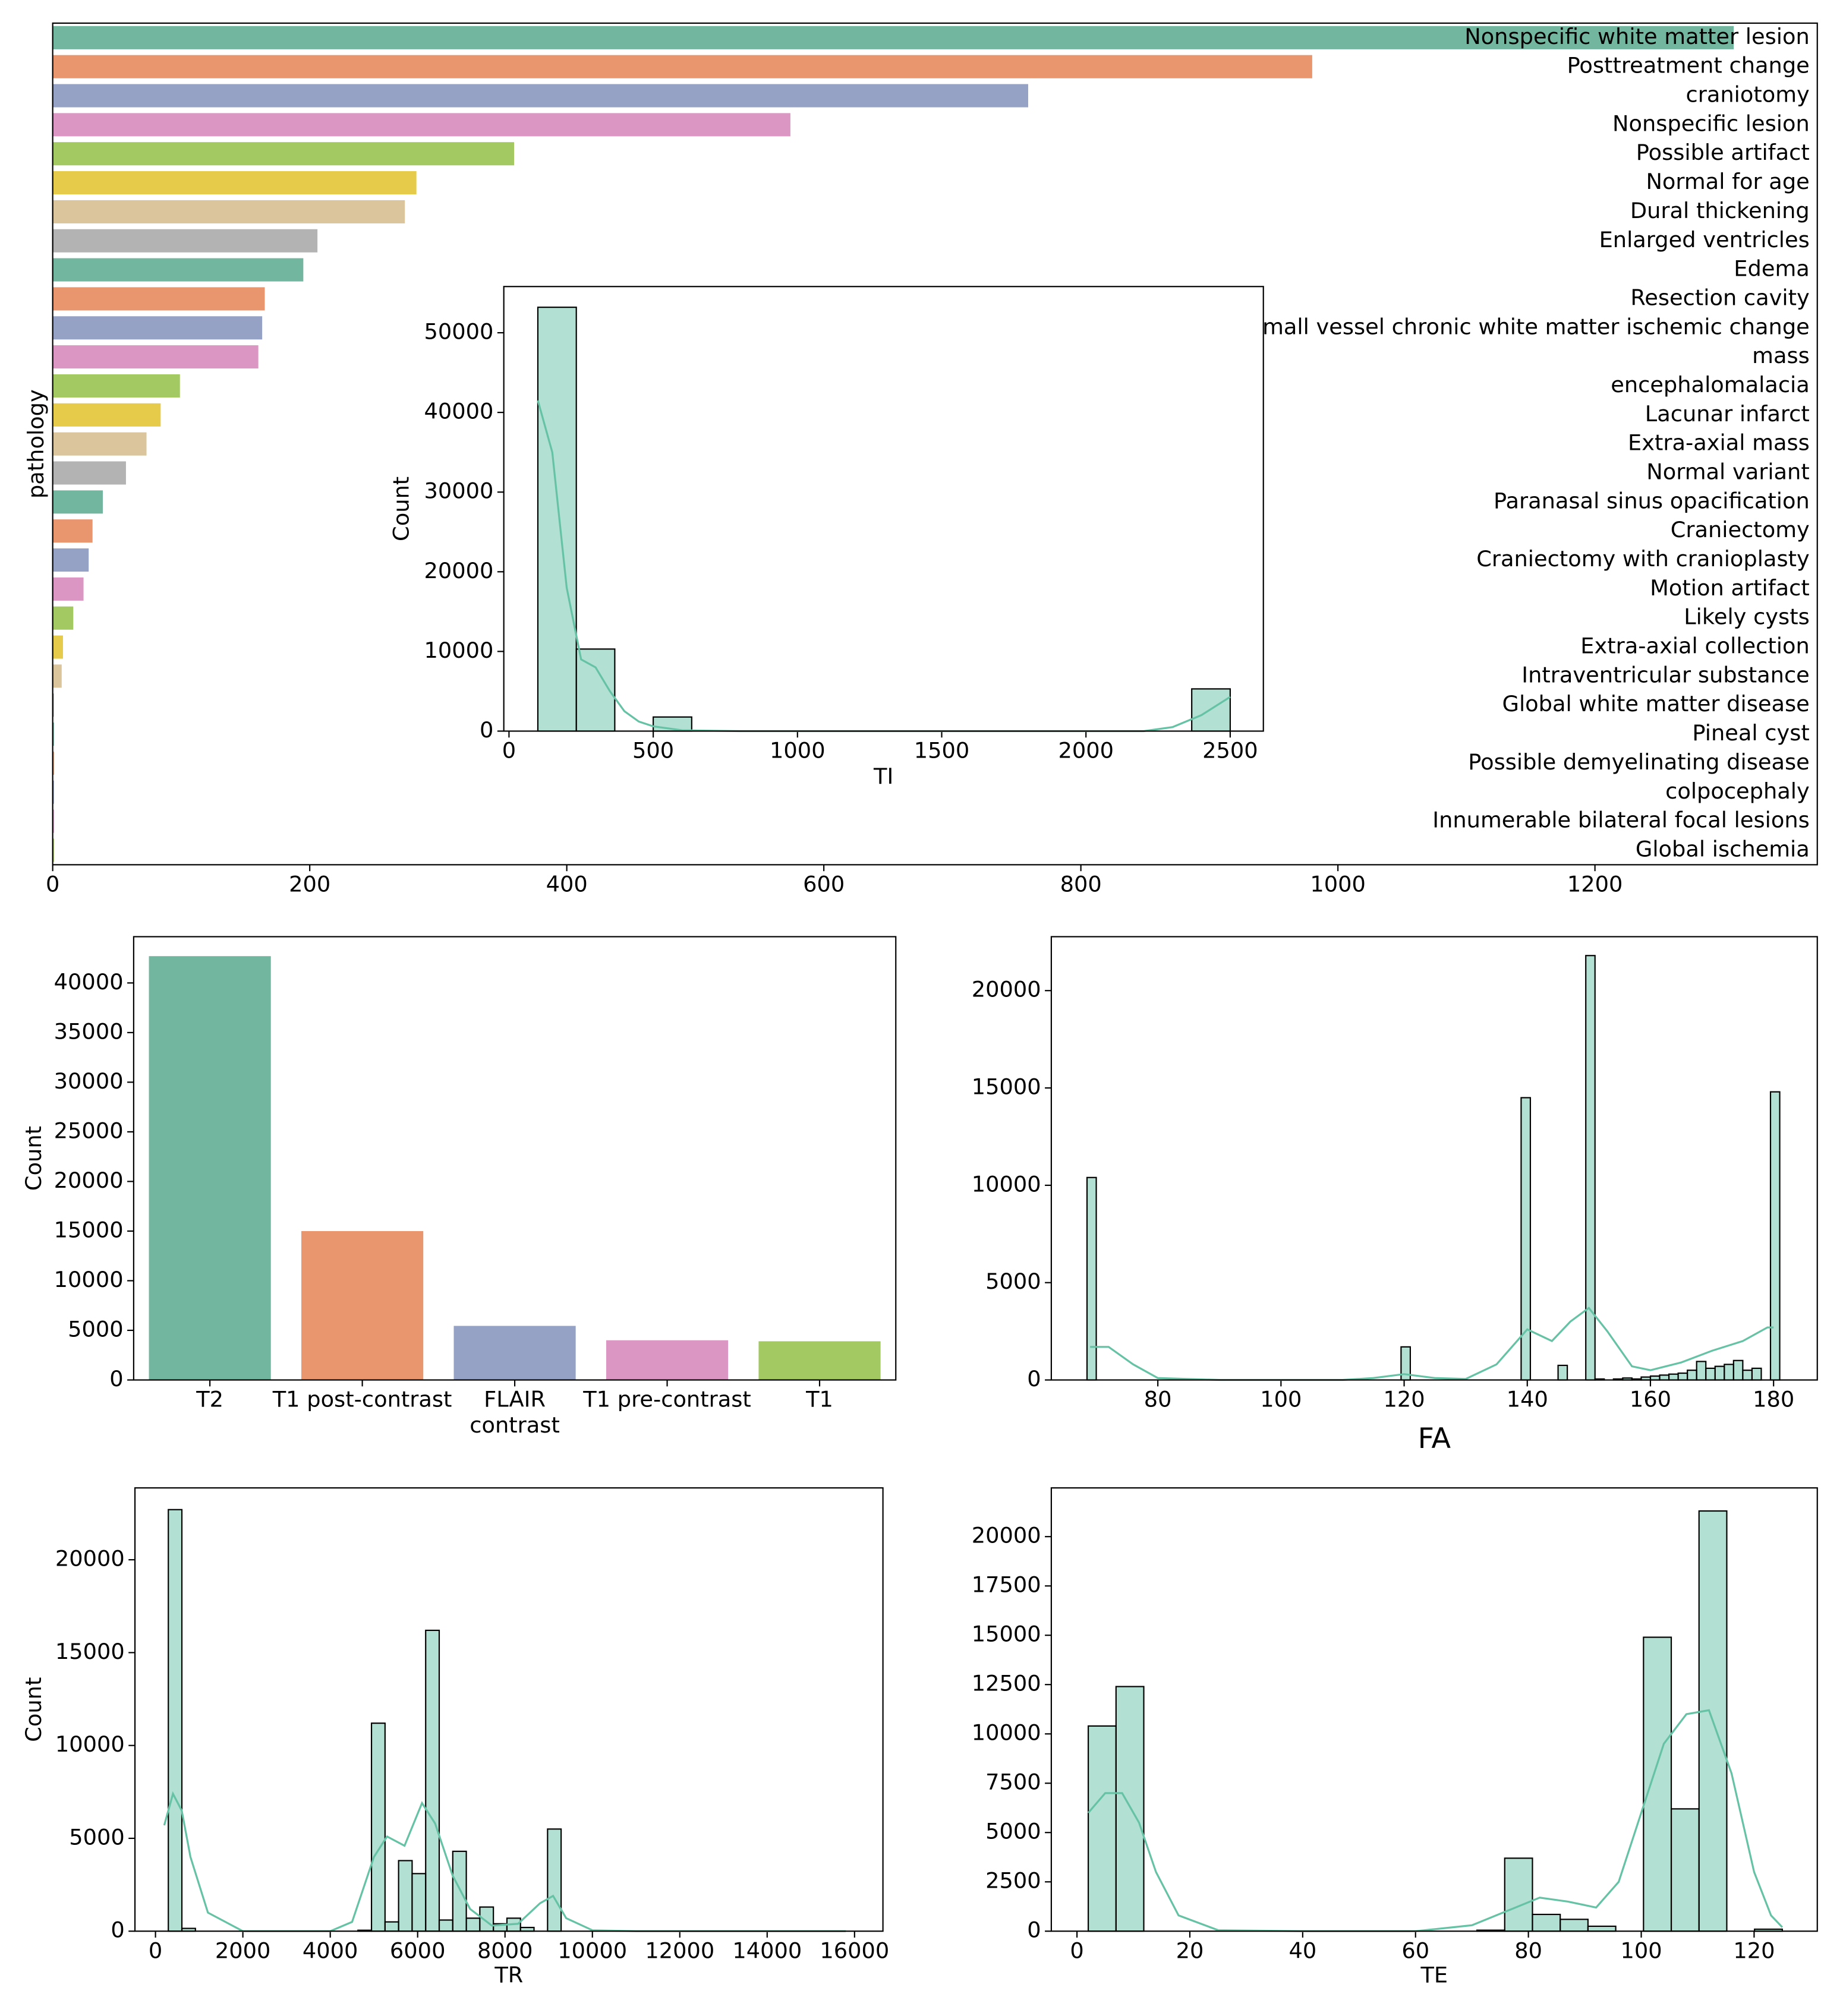 The height and width of the screenshot is (2016, 1843). I want to click on category-label: colpocephaly, so click(1738, 791).